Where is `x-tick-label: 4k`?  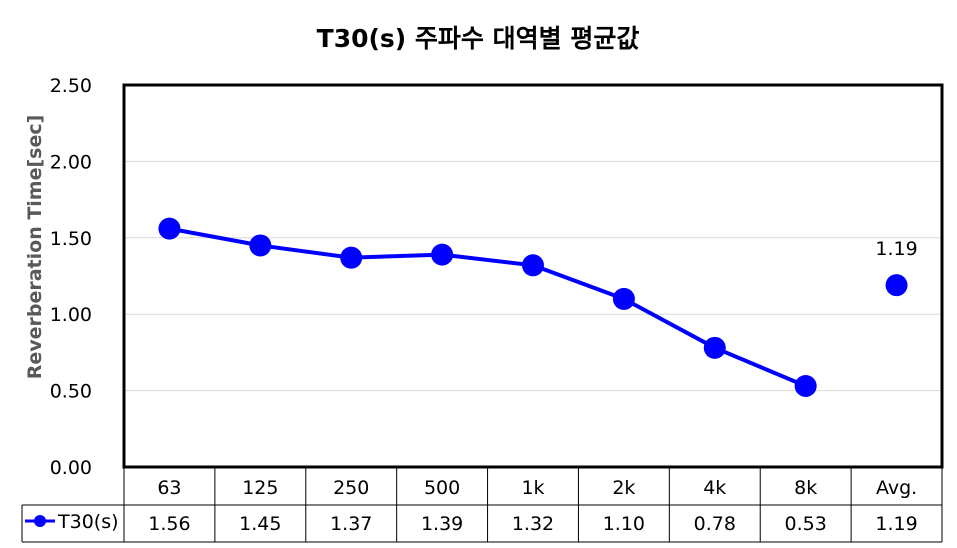
x-tick-label: 4k is located at coordinates (714, 488).